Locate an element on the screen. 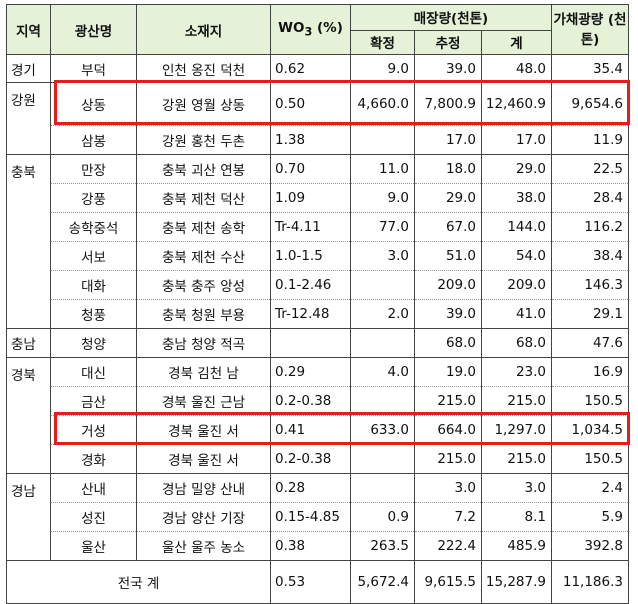 The image size is (638, 604). estimated-cell: 3.0 is located at coordinates (448, 488).